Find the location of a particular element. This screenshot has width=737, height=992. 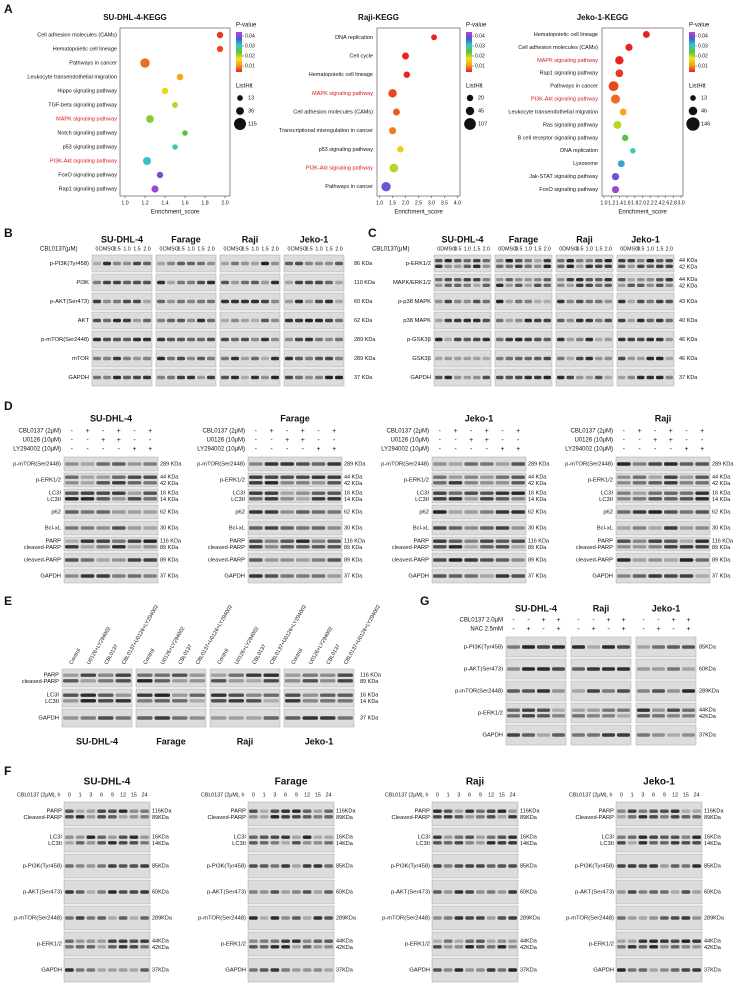

row-label: p-AKT(Ser473) is located at coordinates (410, 893).